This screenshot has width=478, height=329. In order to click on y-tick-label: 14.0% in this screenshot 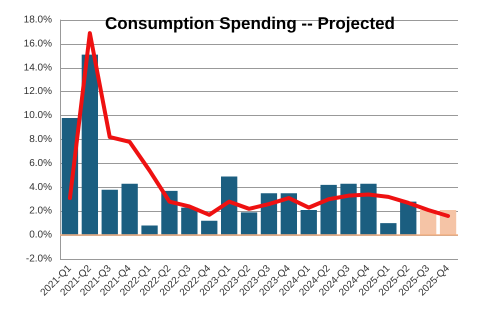, I will do `click(38, 68)`.